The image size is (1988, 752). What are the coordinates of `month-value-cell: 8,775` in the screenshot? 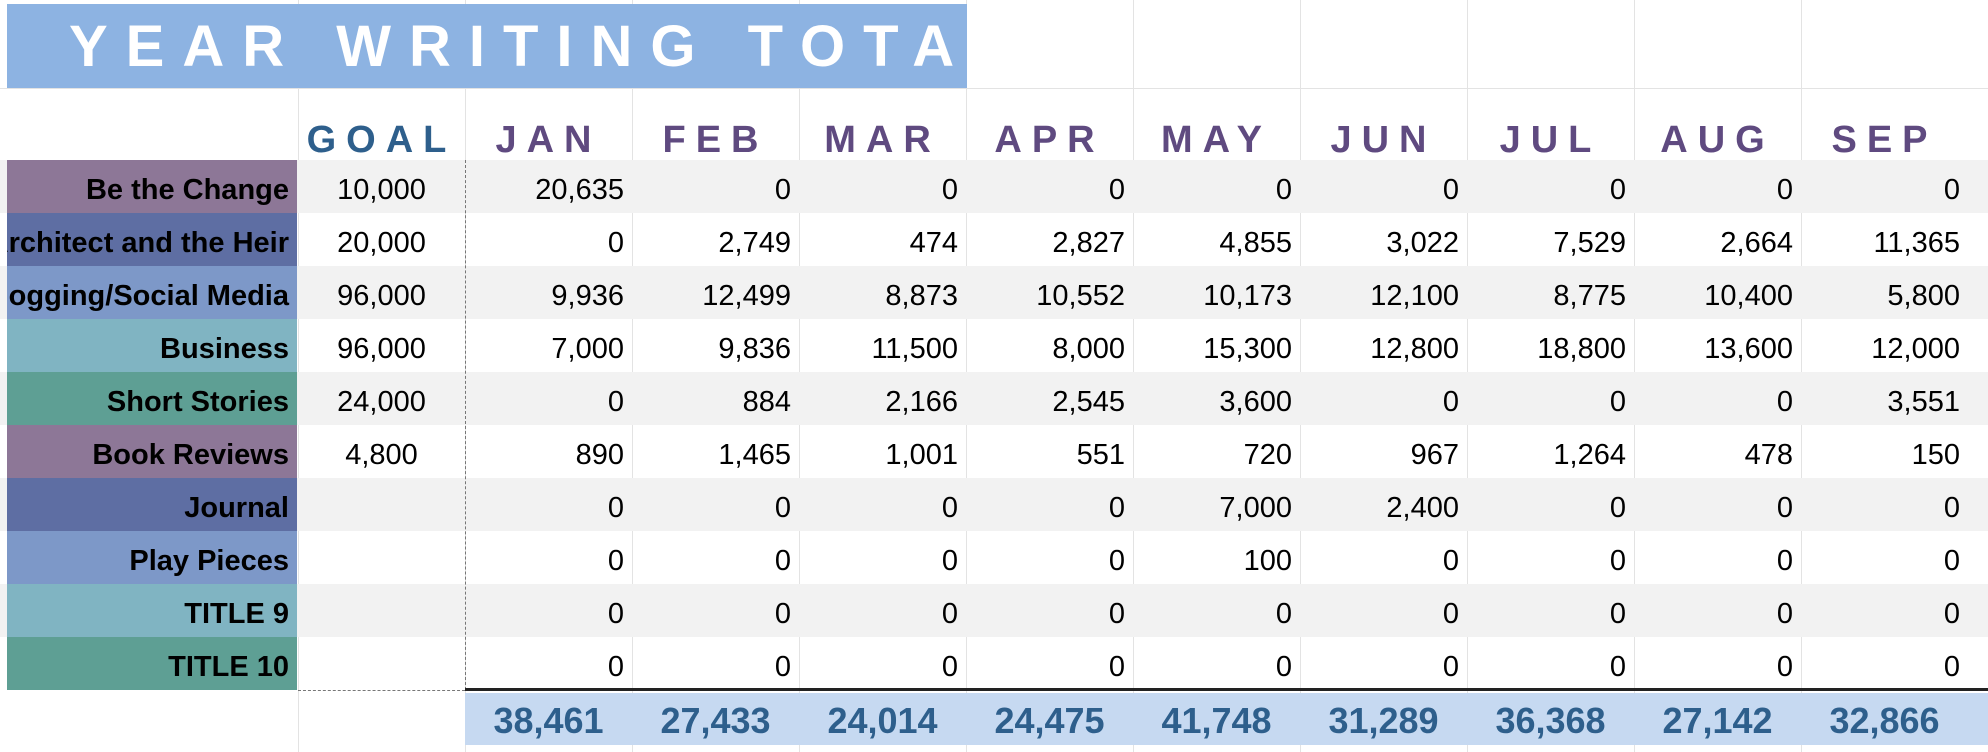 It's located at (1589, 296).